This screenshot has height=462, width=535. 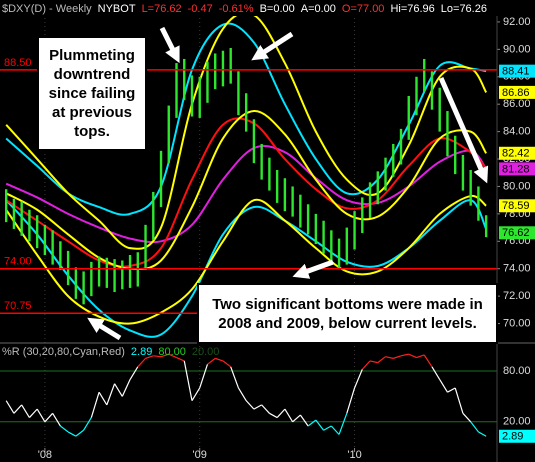 I want to click on header-item: O=77.00, so click(x=363, y=9).